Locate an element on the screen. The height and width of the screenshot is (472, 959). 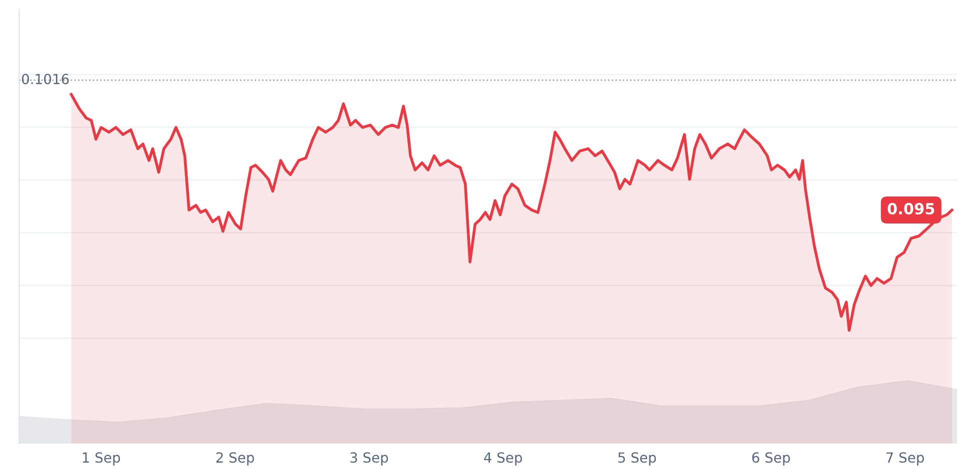
text: 0.1016 is located at coordinates (45, 79).